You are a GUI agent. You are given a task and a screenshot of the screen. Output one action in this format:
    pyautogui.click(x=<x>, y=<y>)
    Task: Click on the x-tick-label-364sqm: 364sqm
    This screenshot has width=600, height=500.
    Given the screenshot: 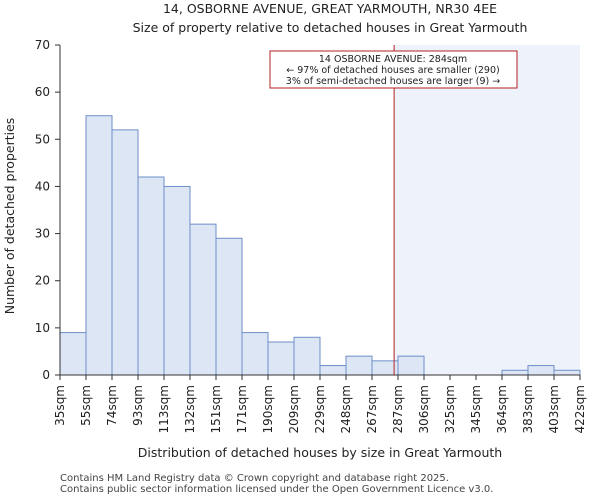 What is the action you would take?
    pyautogui.click(x=502, y=409)
    